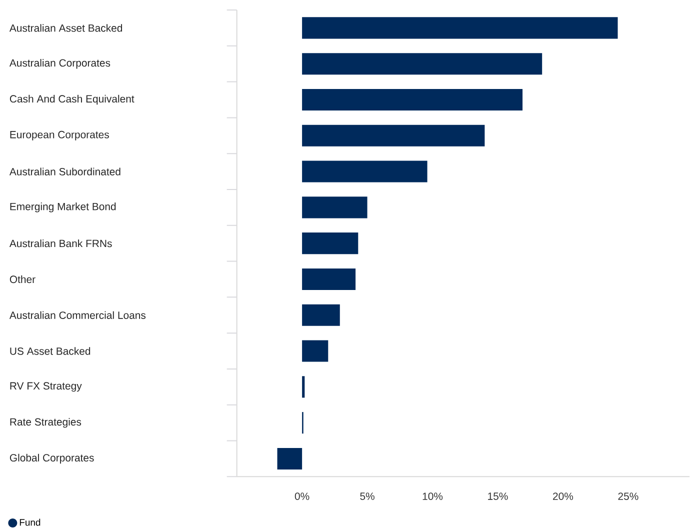  Describe the element at coordinates (72, 99) in the screenshot. I see `y-tick-label: Cash And Cash Equivalent` at that location.